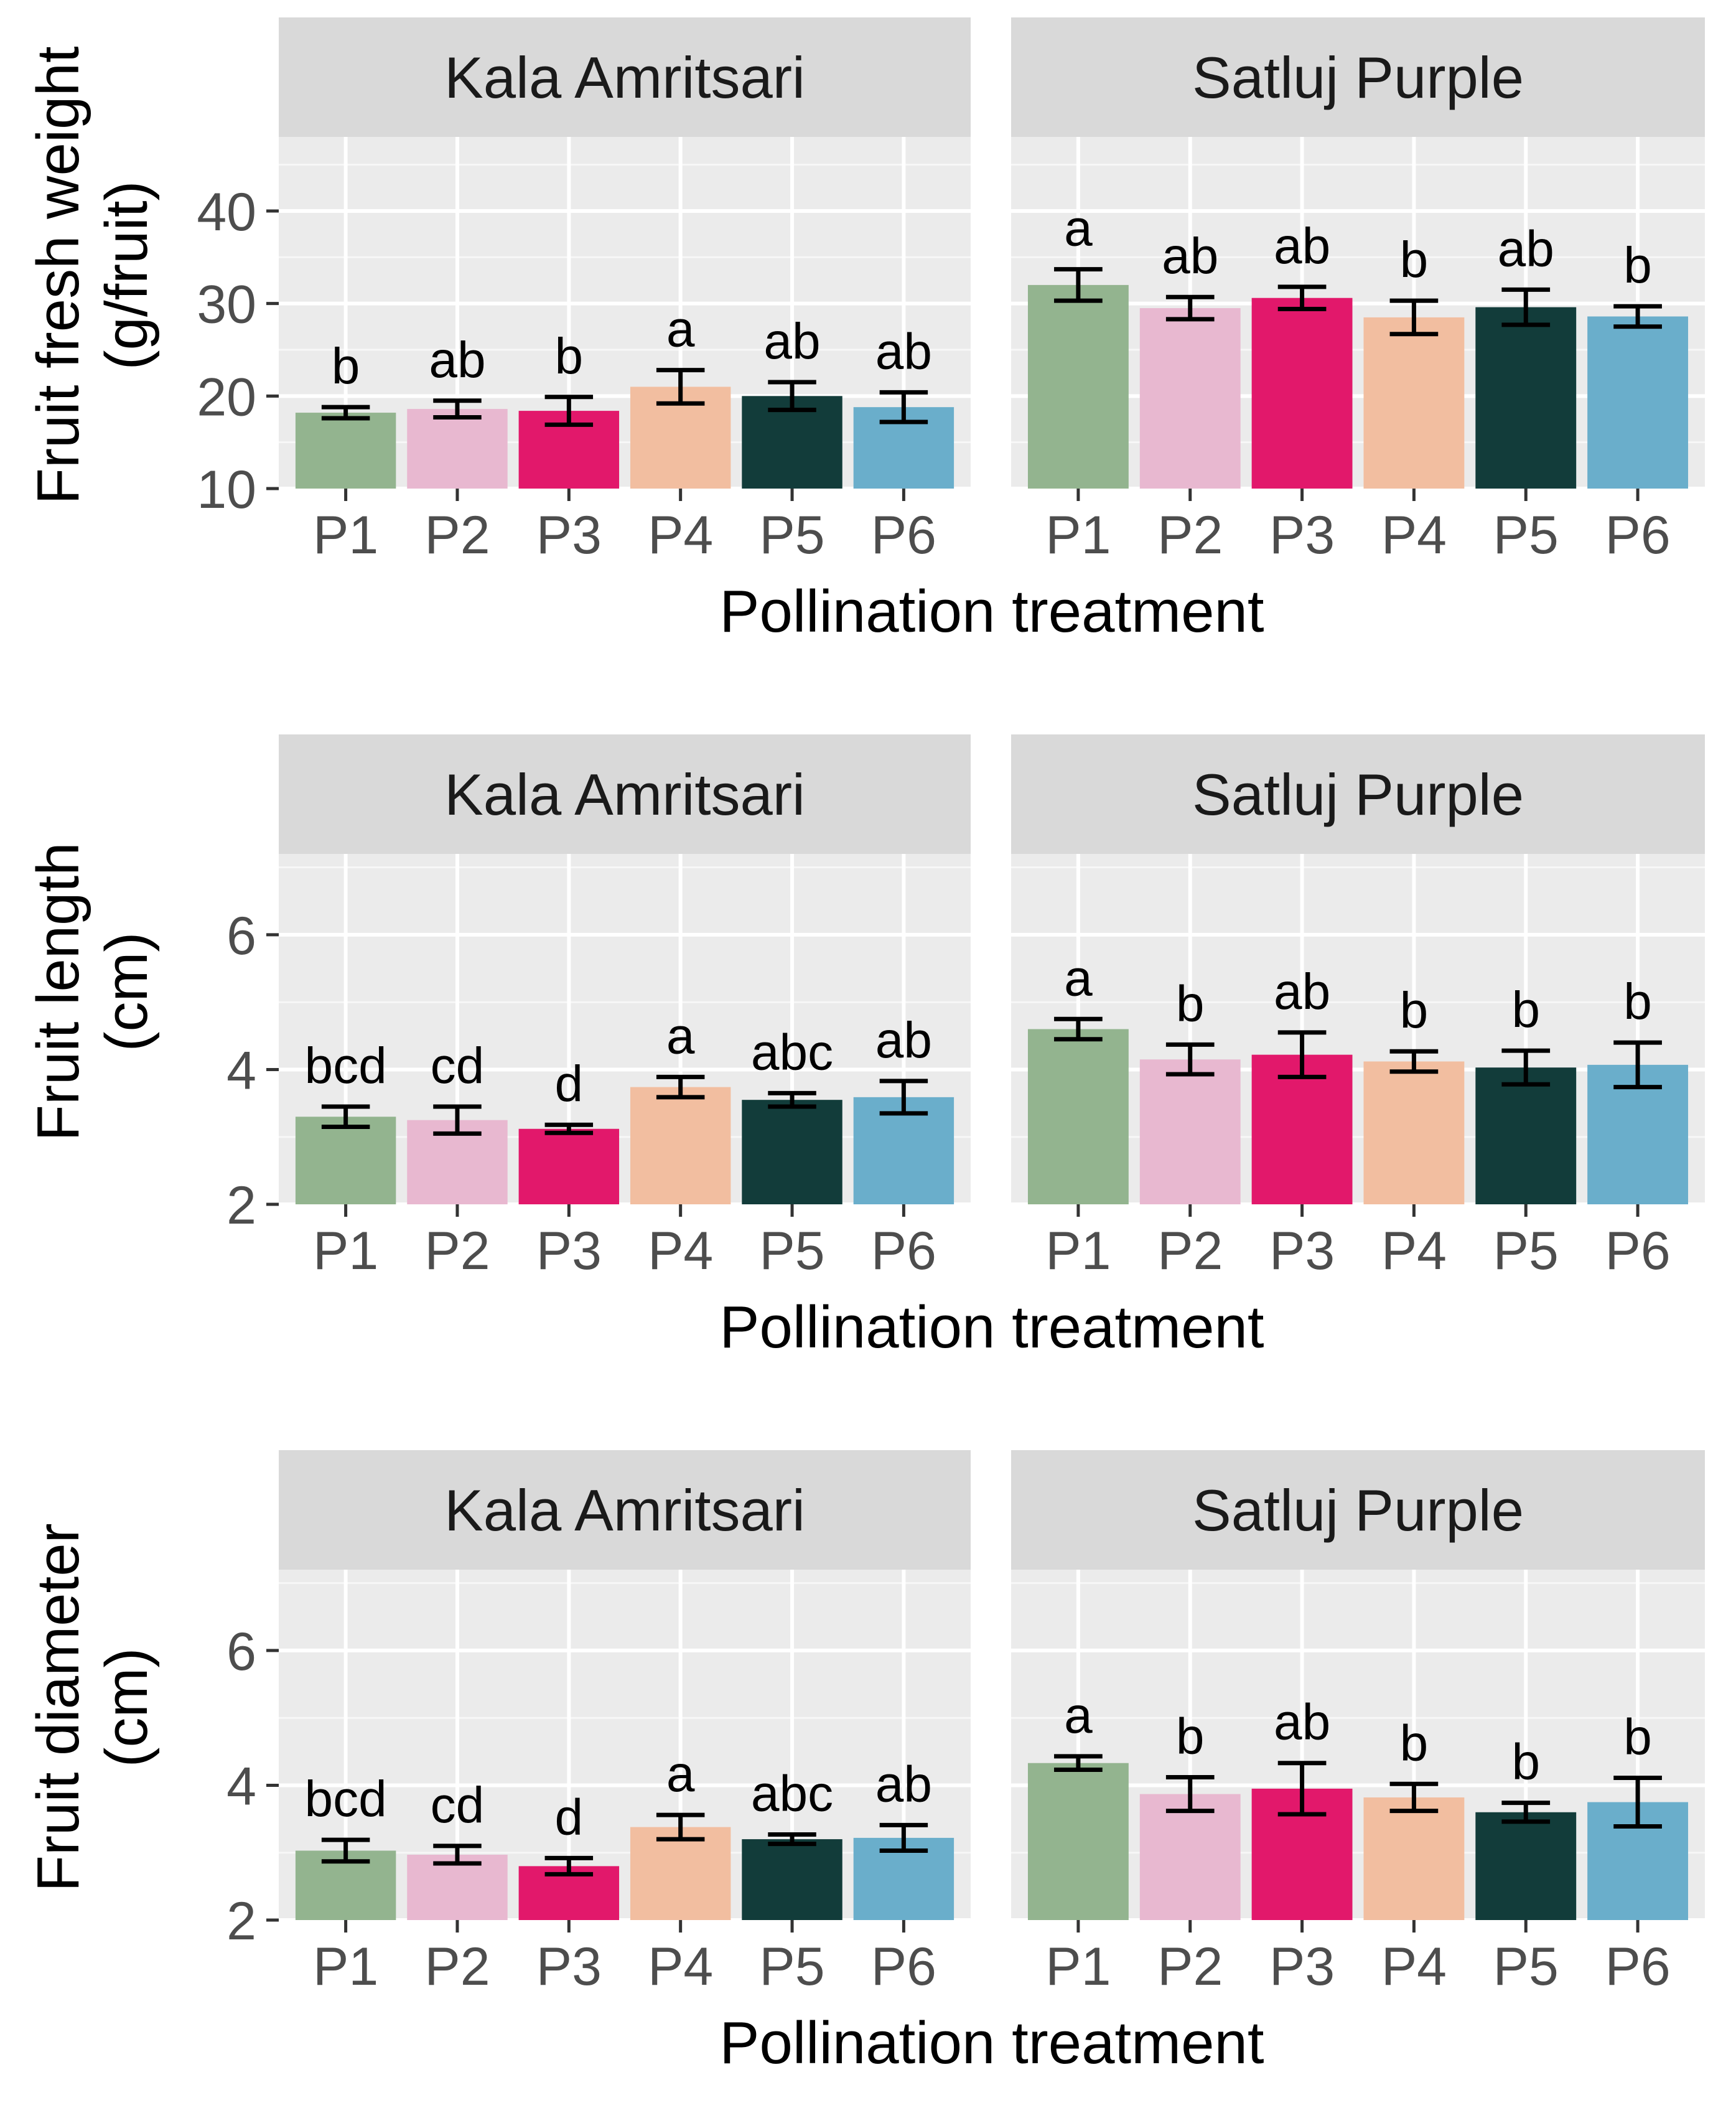 Image resolution: width=1736 pixels, height=2113 pixels. I want to click on y-tick-label: 40, so click(227, 212).